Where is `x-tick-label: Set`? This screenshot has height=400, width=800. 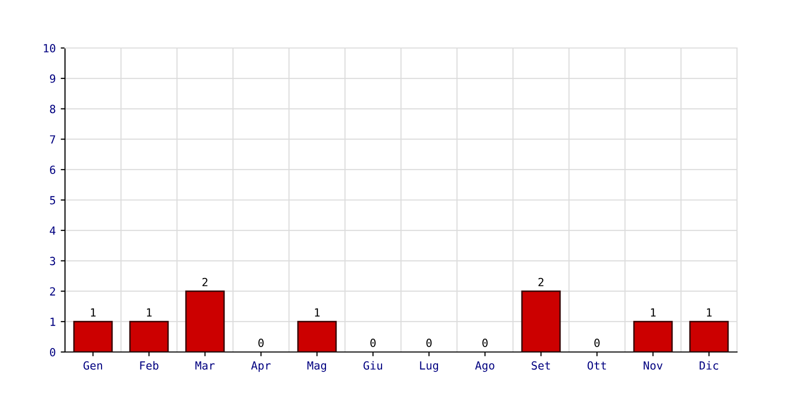 x-tick-label: Set is located at coordinates (541, 365).